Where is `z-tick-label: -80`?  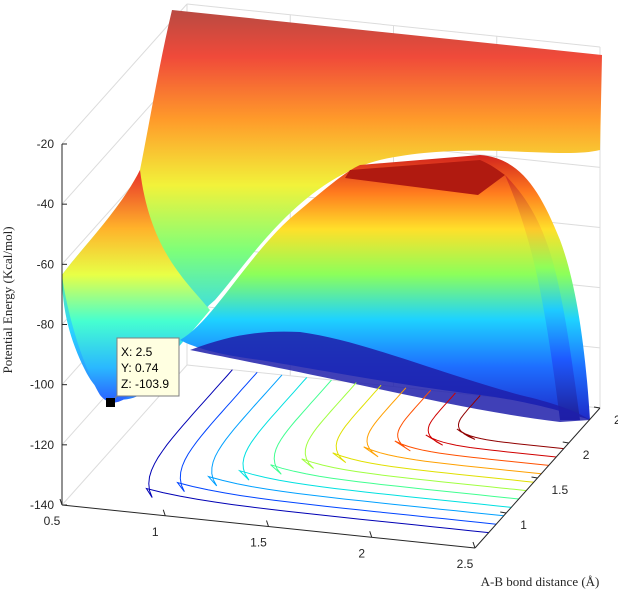 z-tick-label: -80 is located at coordinates (46, 325).